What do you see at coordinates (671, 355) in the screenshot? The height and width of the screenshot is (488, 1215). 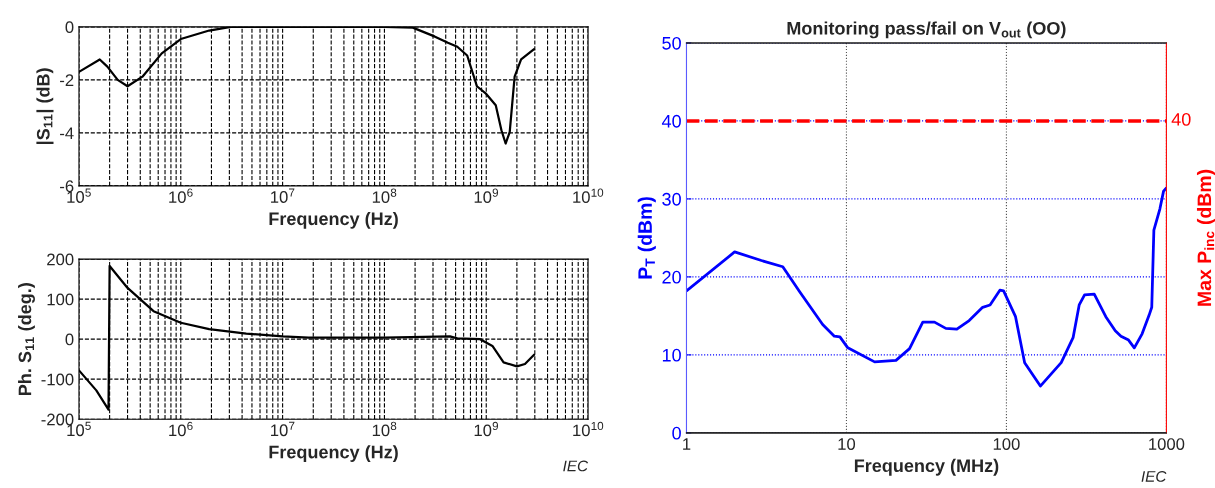 I see `y-tick-label: 10` at bounding box center [671, 355].